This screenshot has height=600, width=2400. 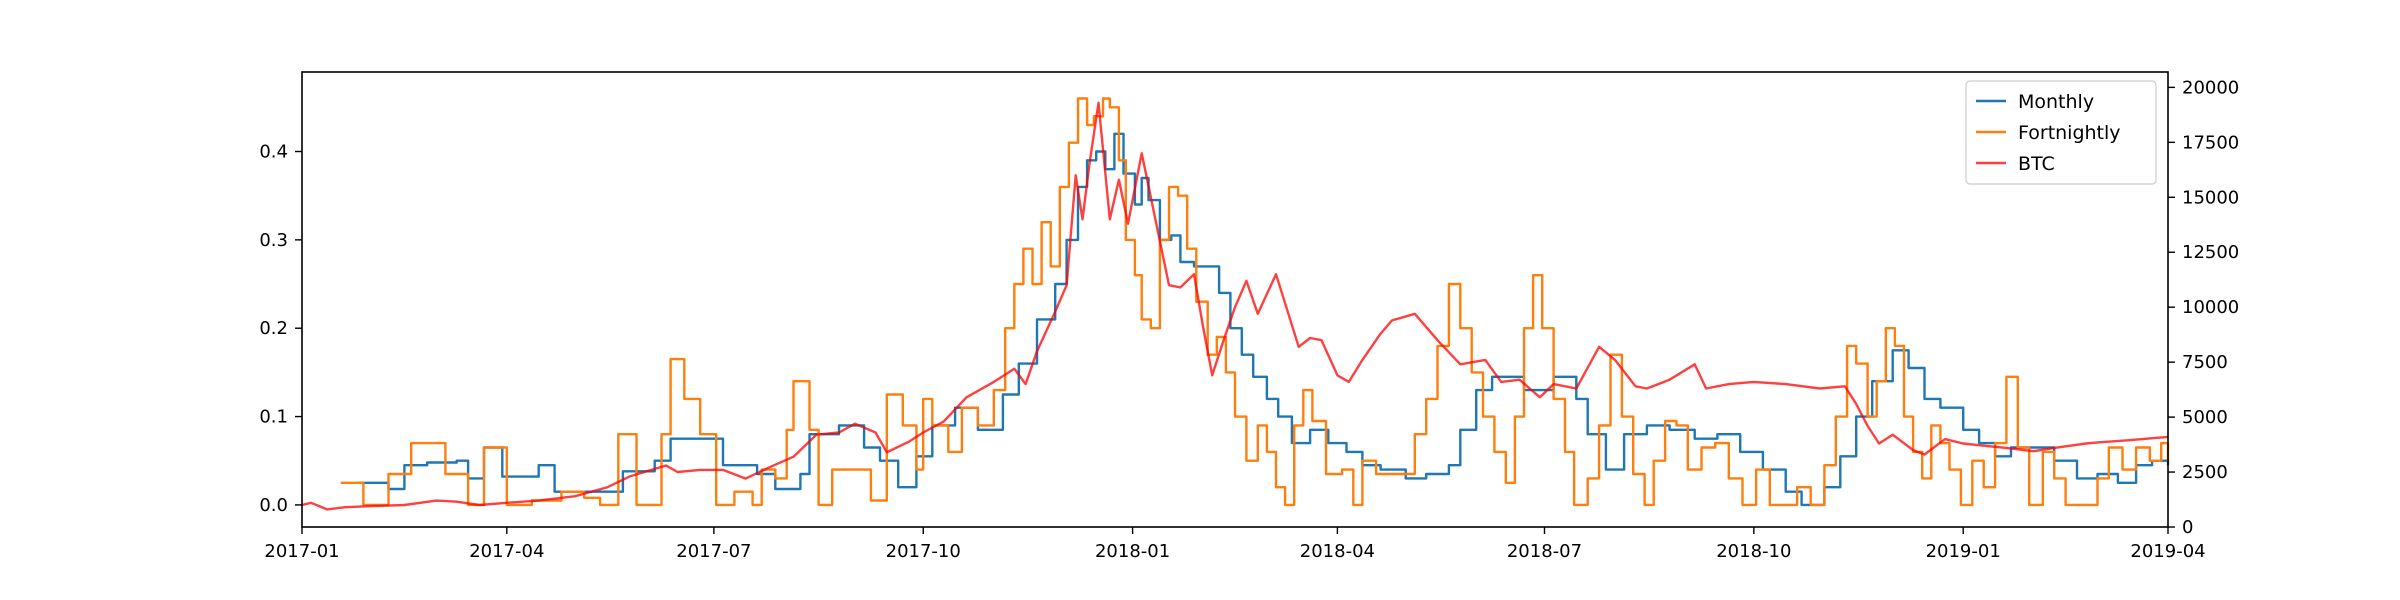 What do you see at coordinates (1337, 551) in the screenshot?
I see `x-tick-label: 2018-04` at bounding box center [1337, 551].